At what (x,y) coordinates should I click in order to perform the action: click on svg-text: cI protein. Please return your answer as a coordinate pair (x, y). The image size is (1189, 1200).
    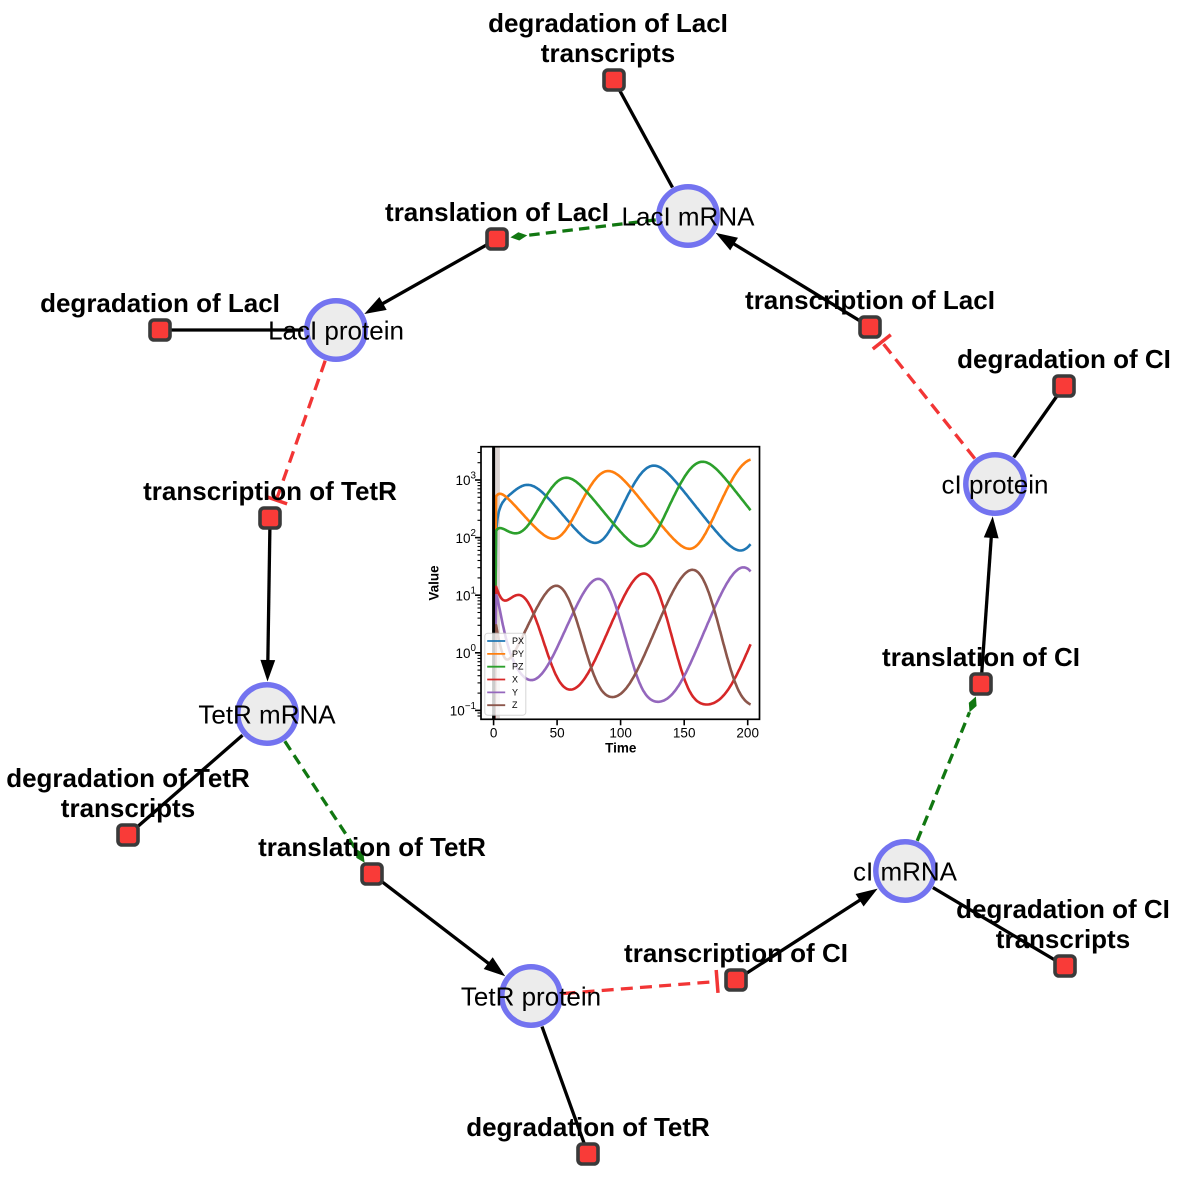
    Looking at the image, I should click on (995, 485).